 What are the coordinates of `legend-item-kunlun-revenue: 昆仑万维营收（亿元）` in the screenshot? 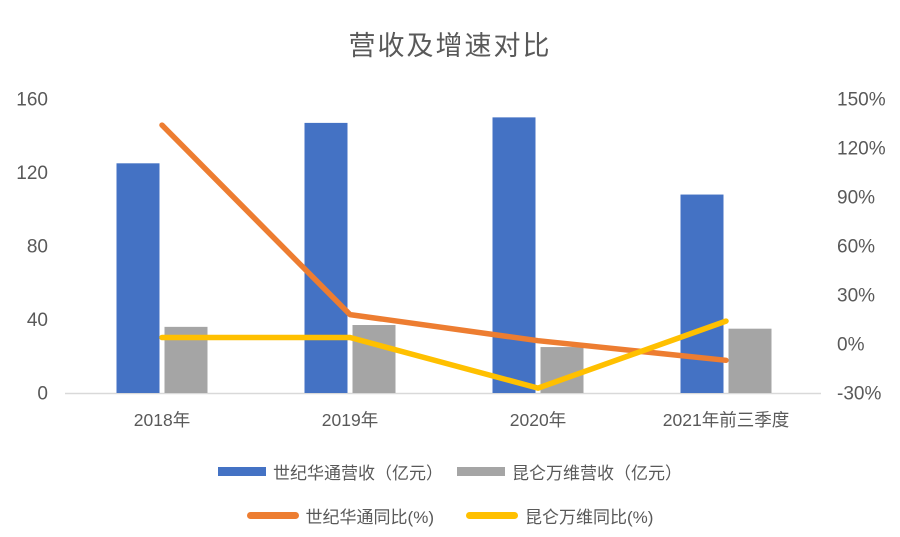 It's located at (569, 471).